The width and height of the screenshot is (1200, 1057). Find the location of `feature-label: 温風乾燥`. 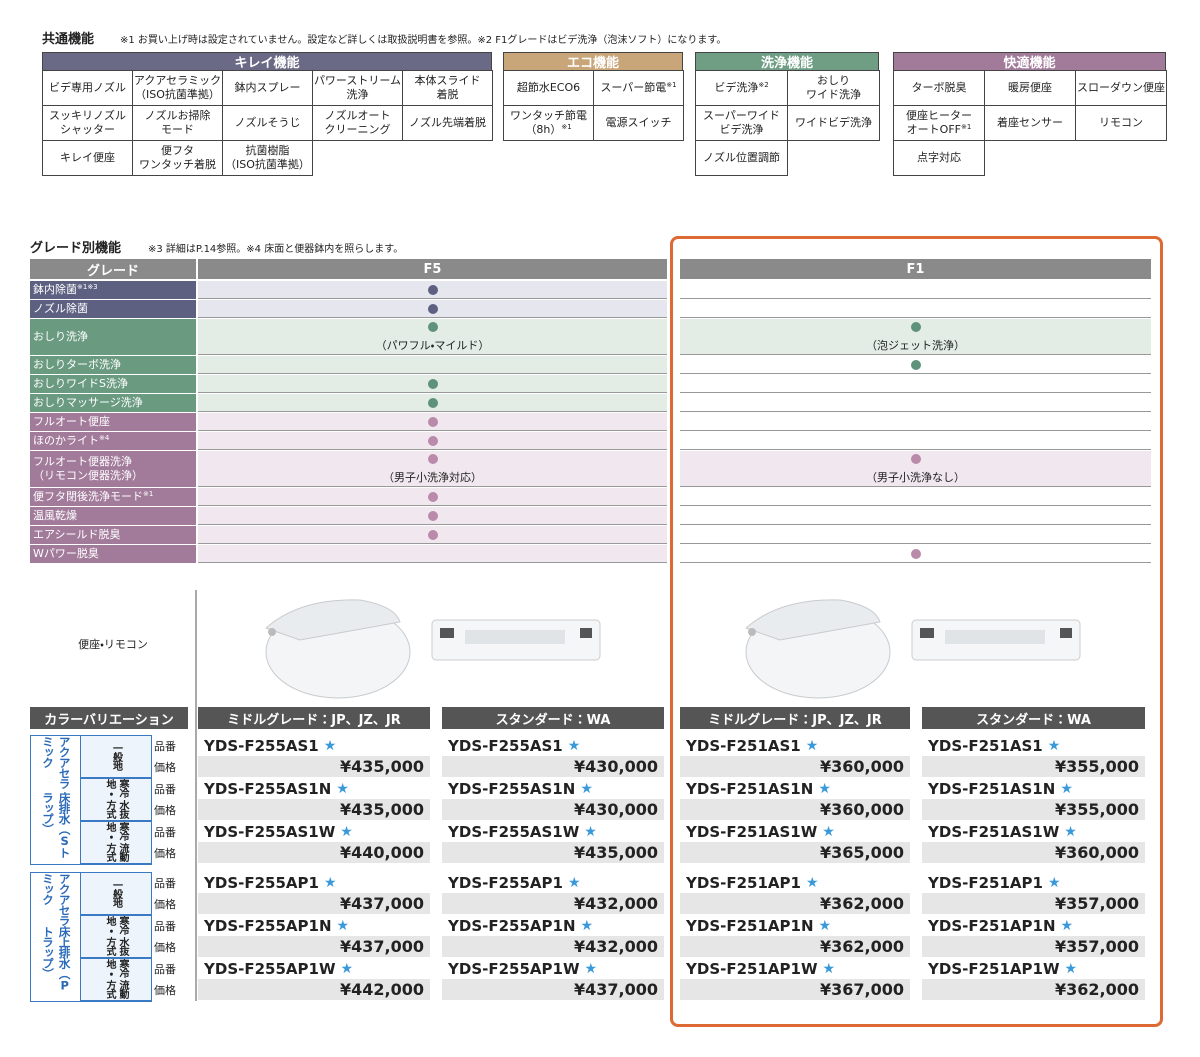

feature-label: 温風乾燥 is located at coordinates (113, 516).